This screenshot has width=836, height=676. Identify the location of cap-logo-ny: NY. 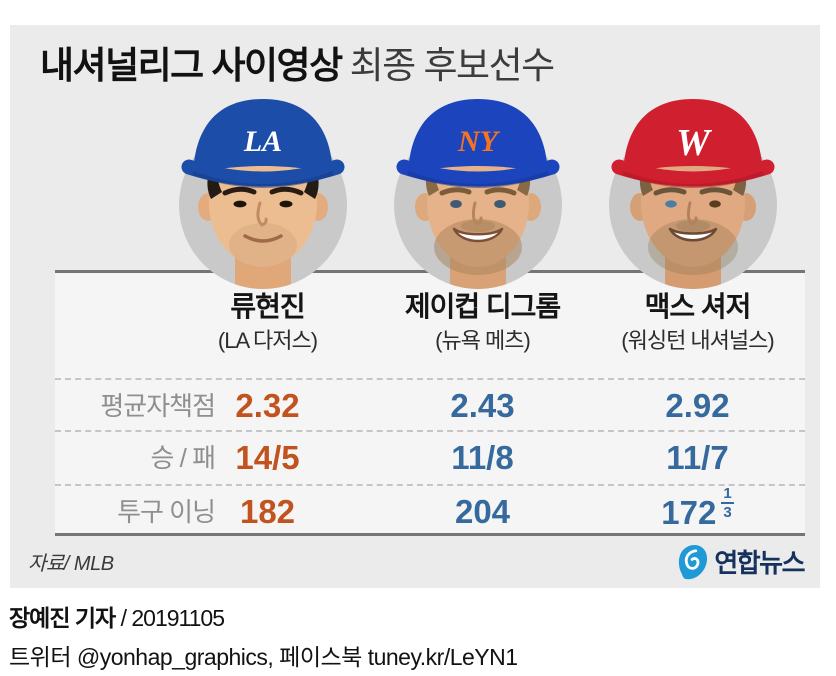
(479, 141).